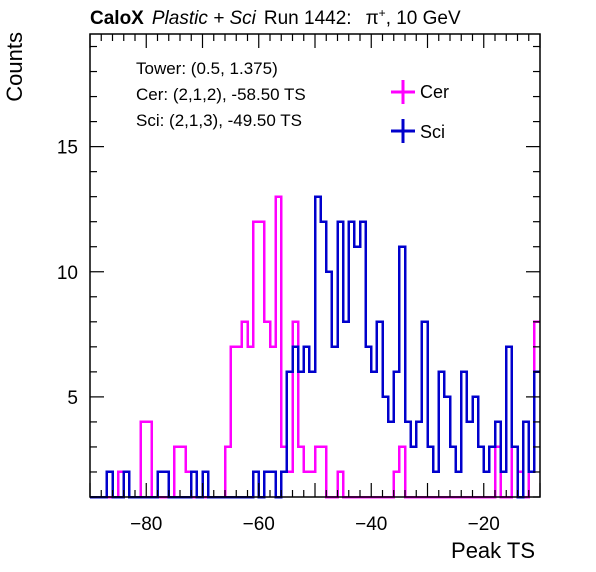 The width and height of the screenshot is (596, 572). Describe the element at coordinates (434, 92) in the screenshot. I see `legend-label-cer: Cer` at that location.